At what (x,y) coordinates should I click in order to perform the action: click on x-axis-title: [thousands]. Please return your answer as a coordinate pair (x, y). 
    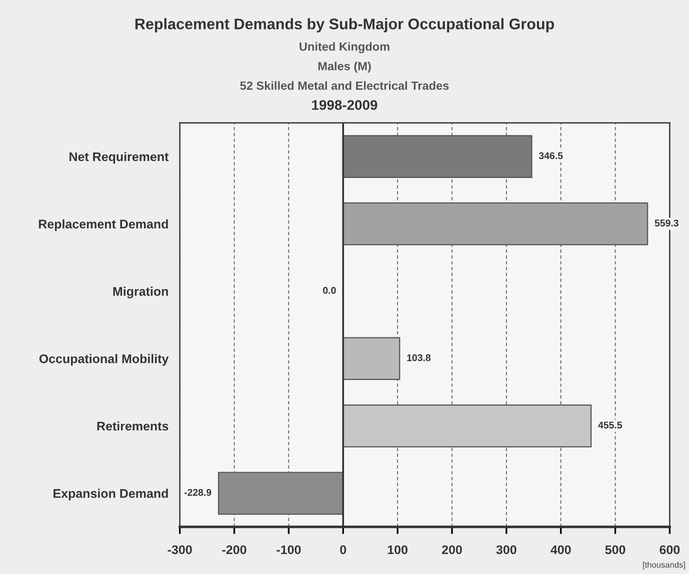
    Looking at the image, I should click on (664, 566).